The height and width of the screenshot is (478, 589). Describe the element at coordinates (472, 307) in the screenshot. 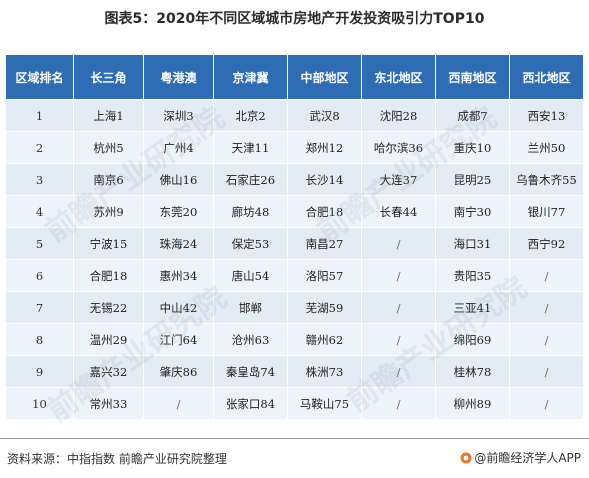

I see `city-cell: 三亚41` at that location.